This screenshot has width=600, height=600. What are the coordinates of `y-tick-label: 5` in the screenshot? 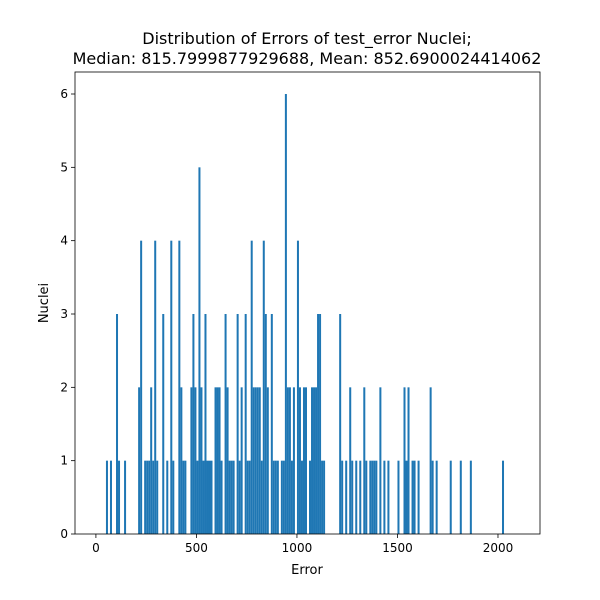 It's located at (64, 167).